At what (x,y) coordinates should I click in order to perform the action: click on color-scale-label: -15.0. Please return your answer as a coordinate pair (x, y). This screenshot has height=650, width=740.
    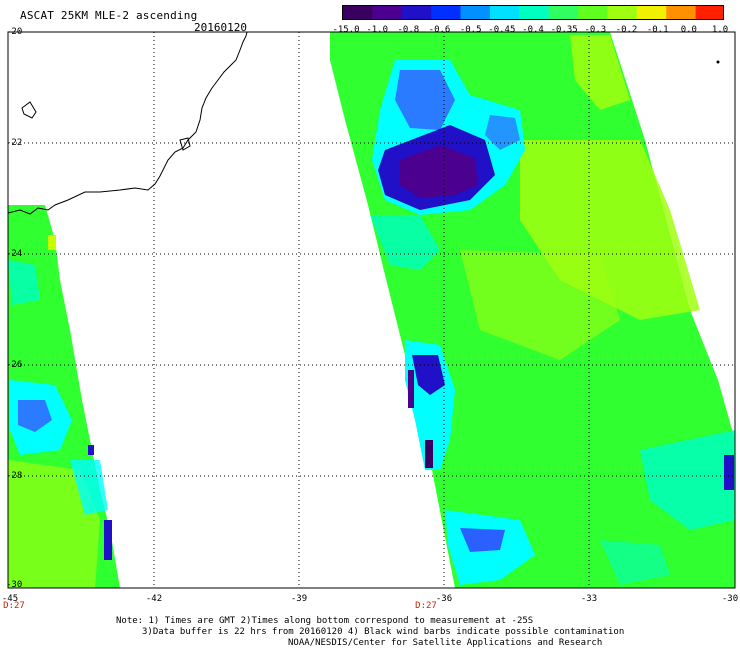
    Looking at the image, I should click on (346, 30).